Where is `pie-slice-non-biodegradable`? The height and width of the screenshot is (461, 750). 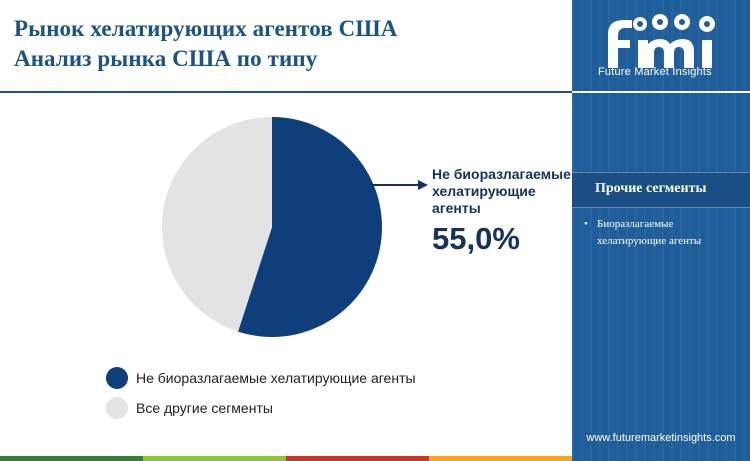 pie-slice-non-biodegradable is located at coordinates (310, 227).